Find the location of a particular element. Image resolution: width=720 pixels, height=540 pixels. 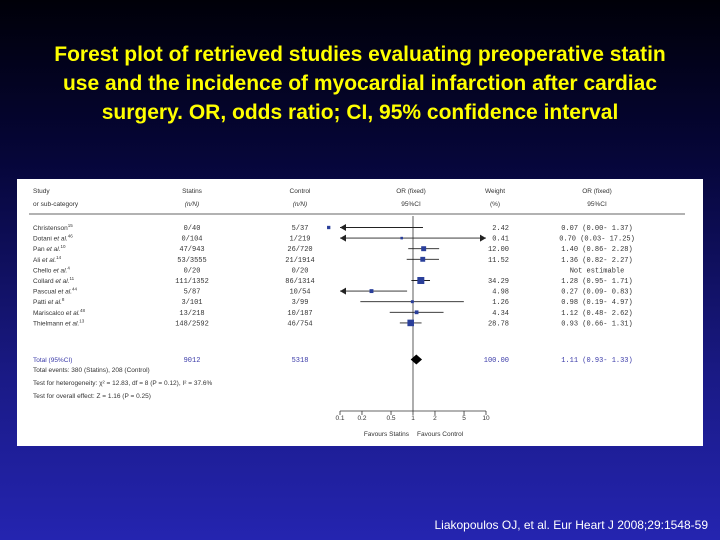

statins-value: 13/218 is located at coordinates (191, 314).